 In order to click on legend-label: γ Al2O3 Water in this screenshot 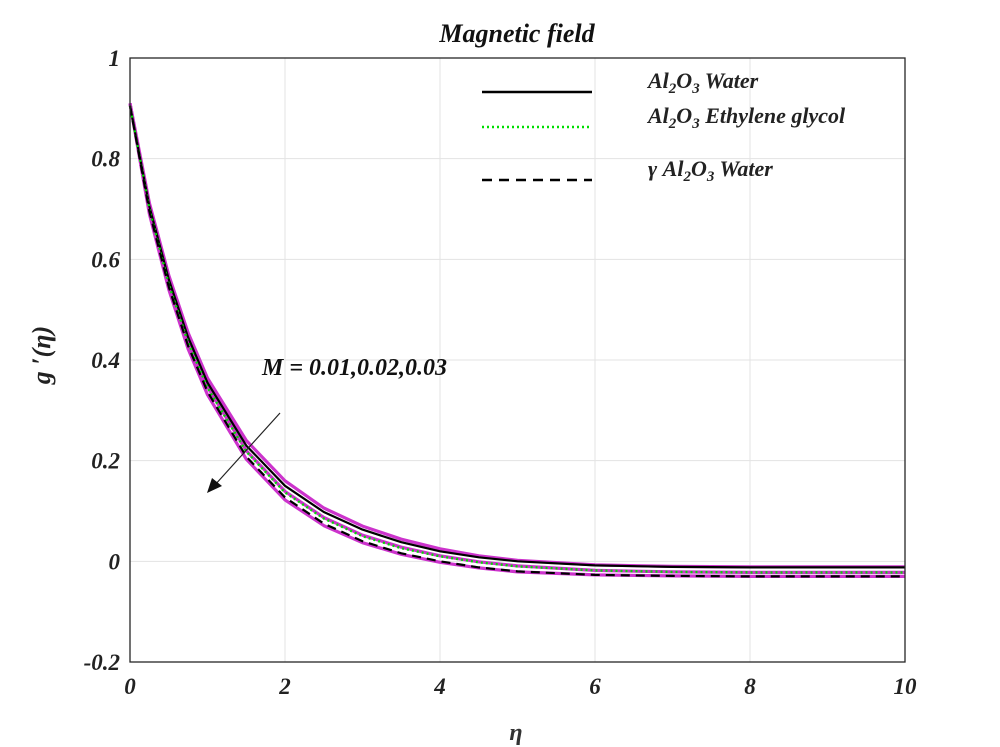, I will do `click(710, 170)`.